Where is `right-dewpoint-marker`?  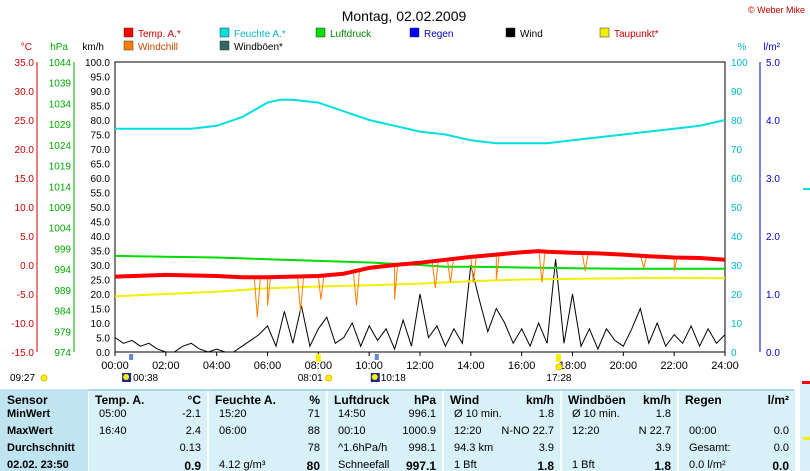
right-dewpoint-marker is located at coordinates (806, 438).